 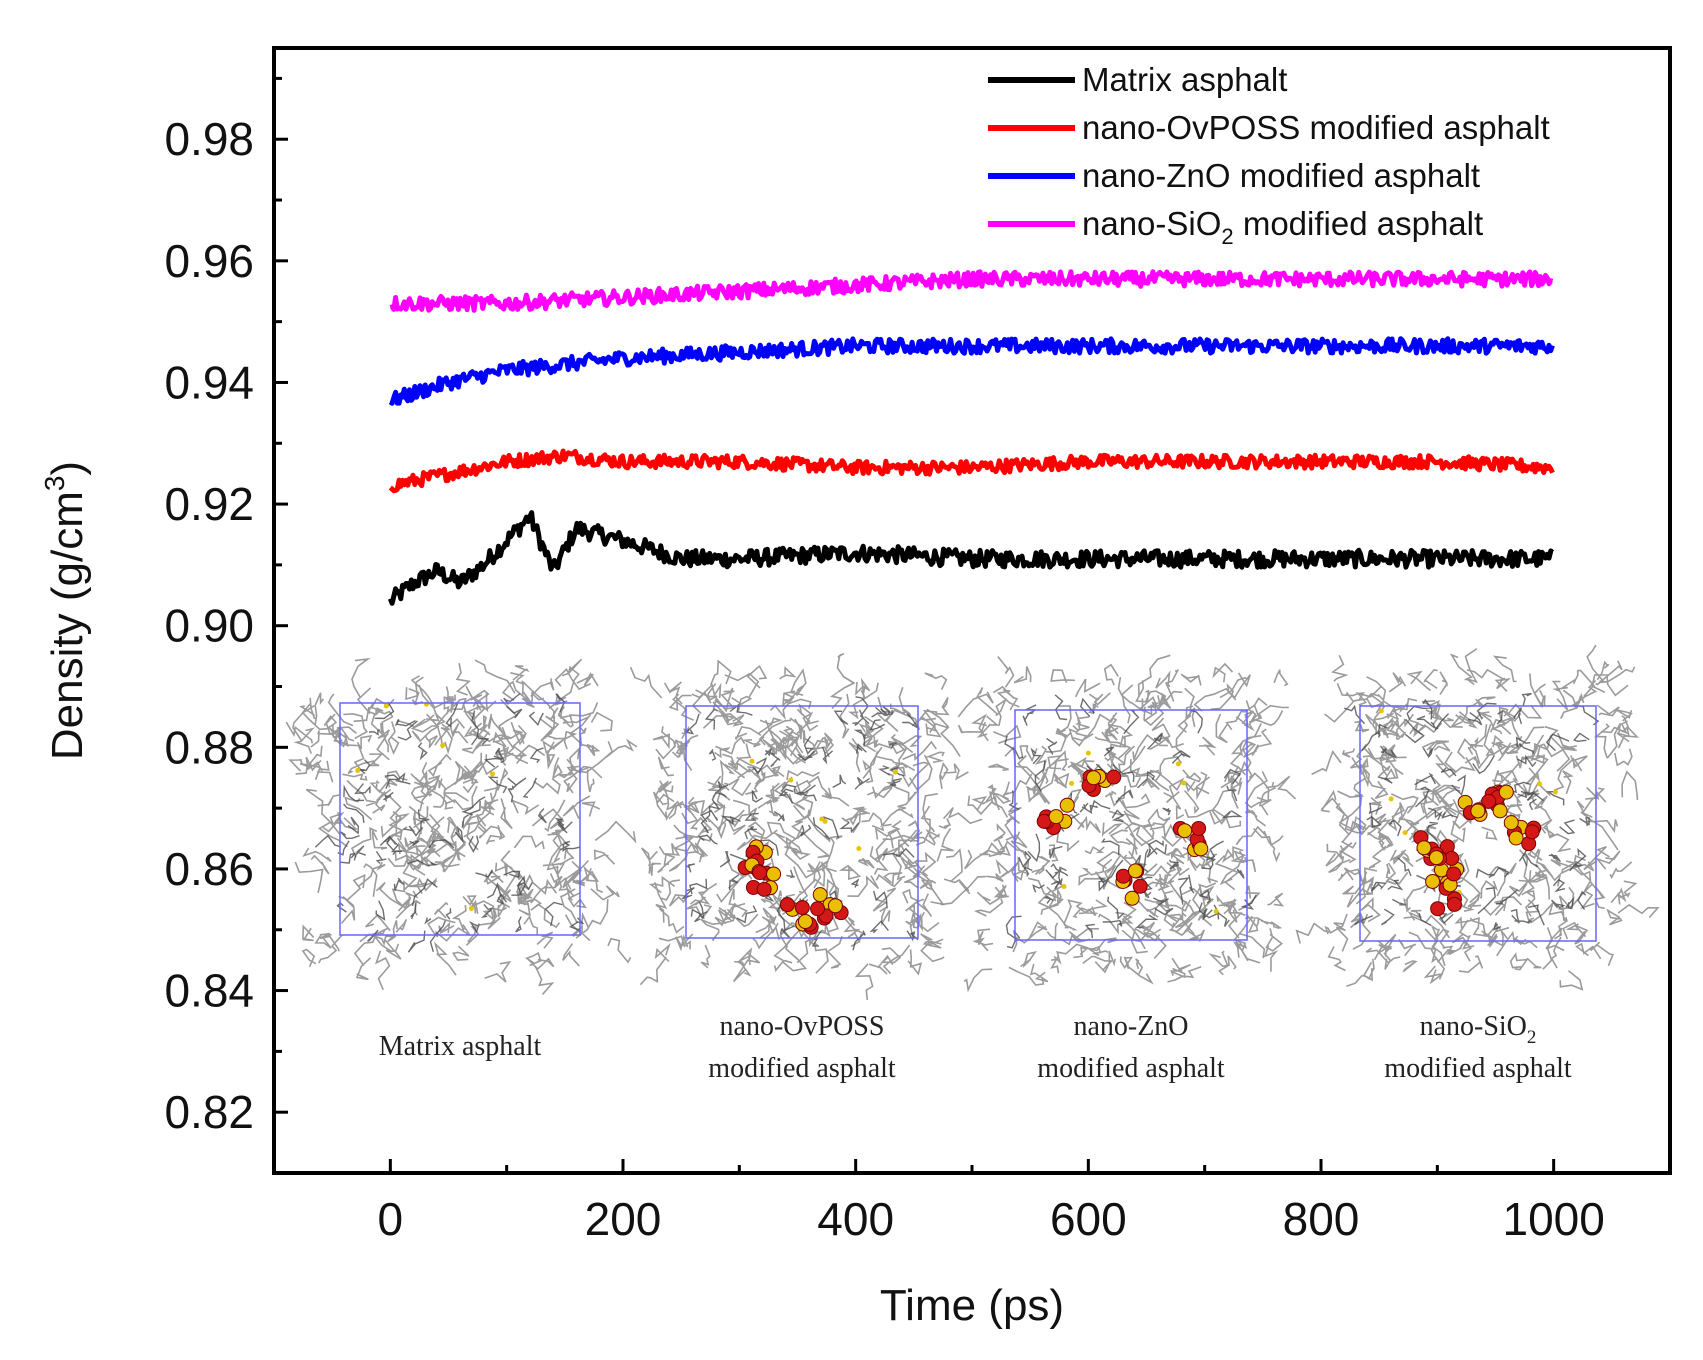 What do you see at coordinates (972, 1305) in the screenshot?
I see `x-axis-title: Time (ps)` at bounding box center [972, 1305].